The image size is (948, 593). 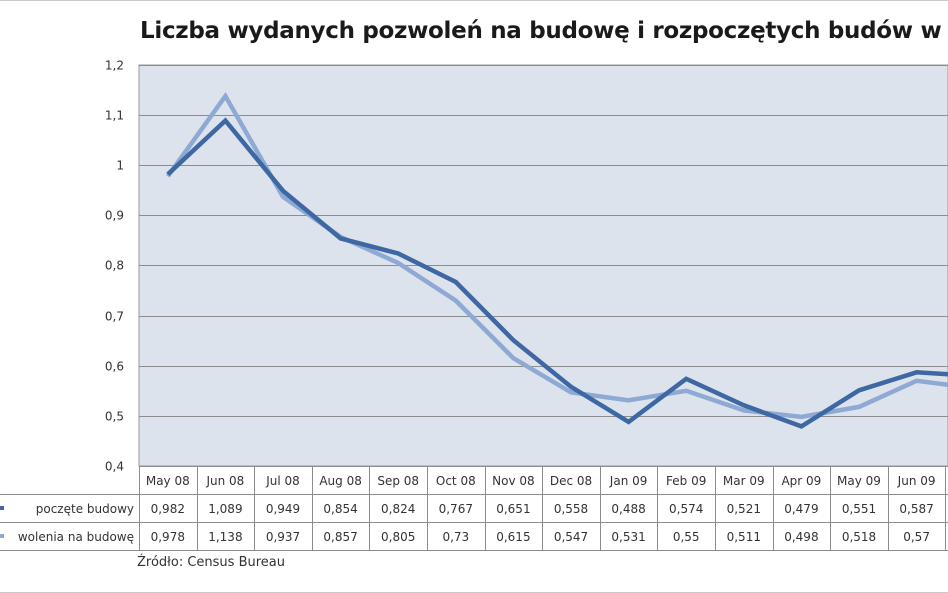 I want to click on source-note: Źródło: Census Bureau, so click(x=211, y=562).